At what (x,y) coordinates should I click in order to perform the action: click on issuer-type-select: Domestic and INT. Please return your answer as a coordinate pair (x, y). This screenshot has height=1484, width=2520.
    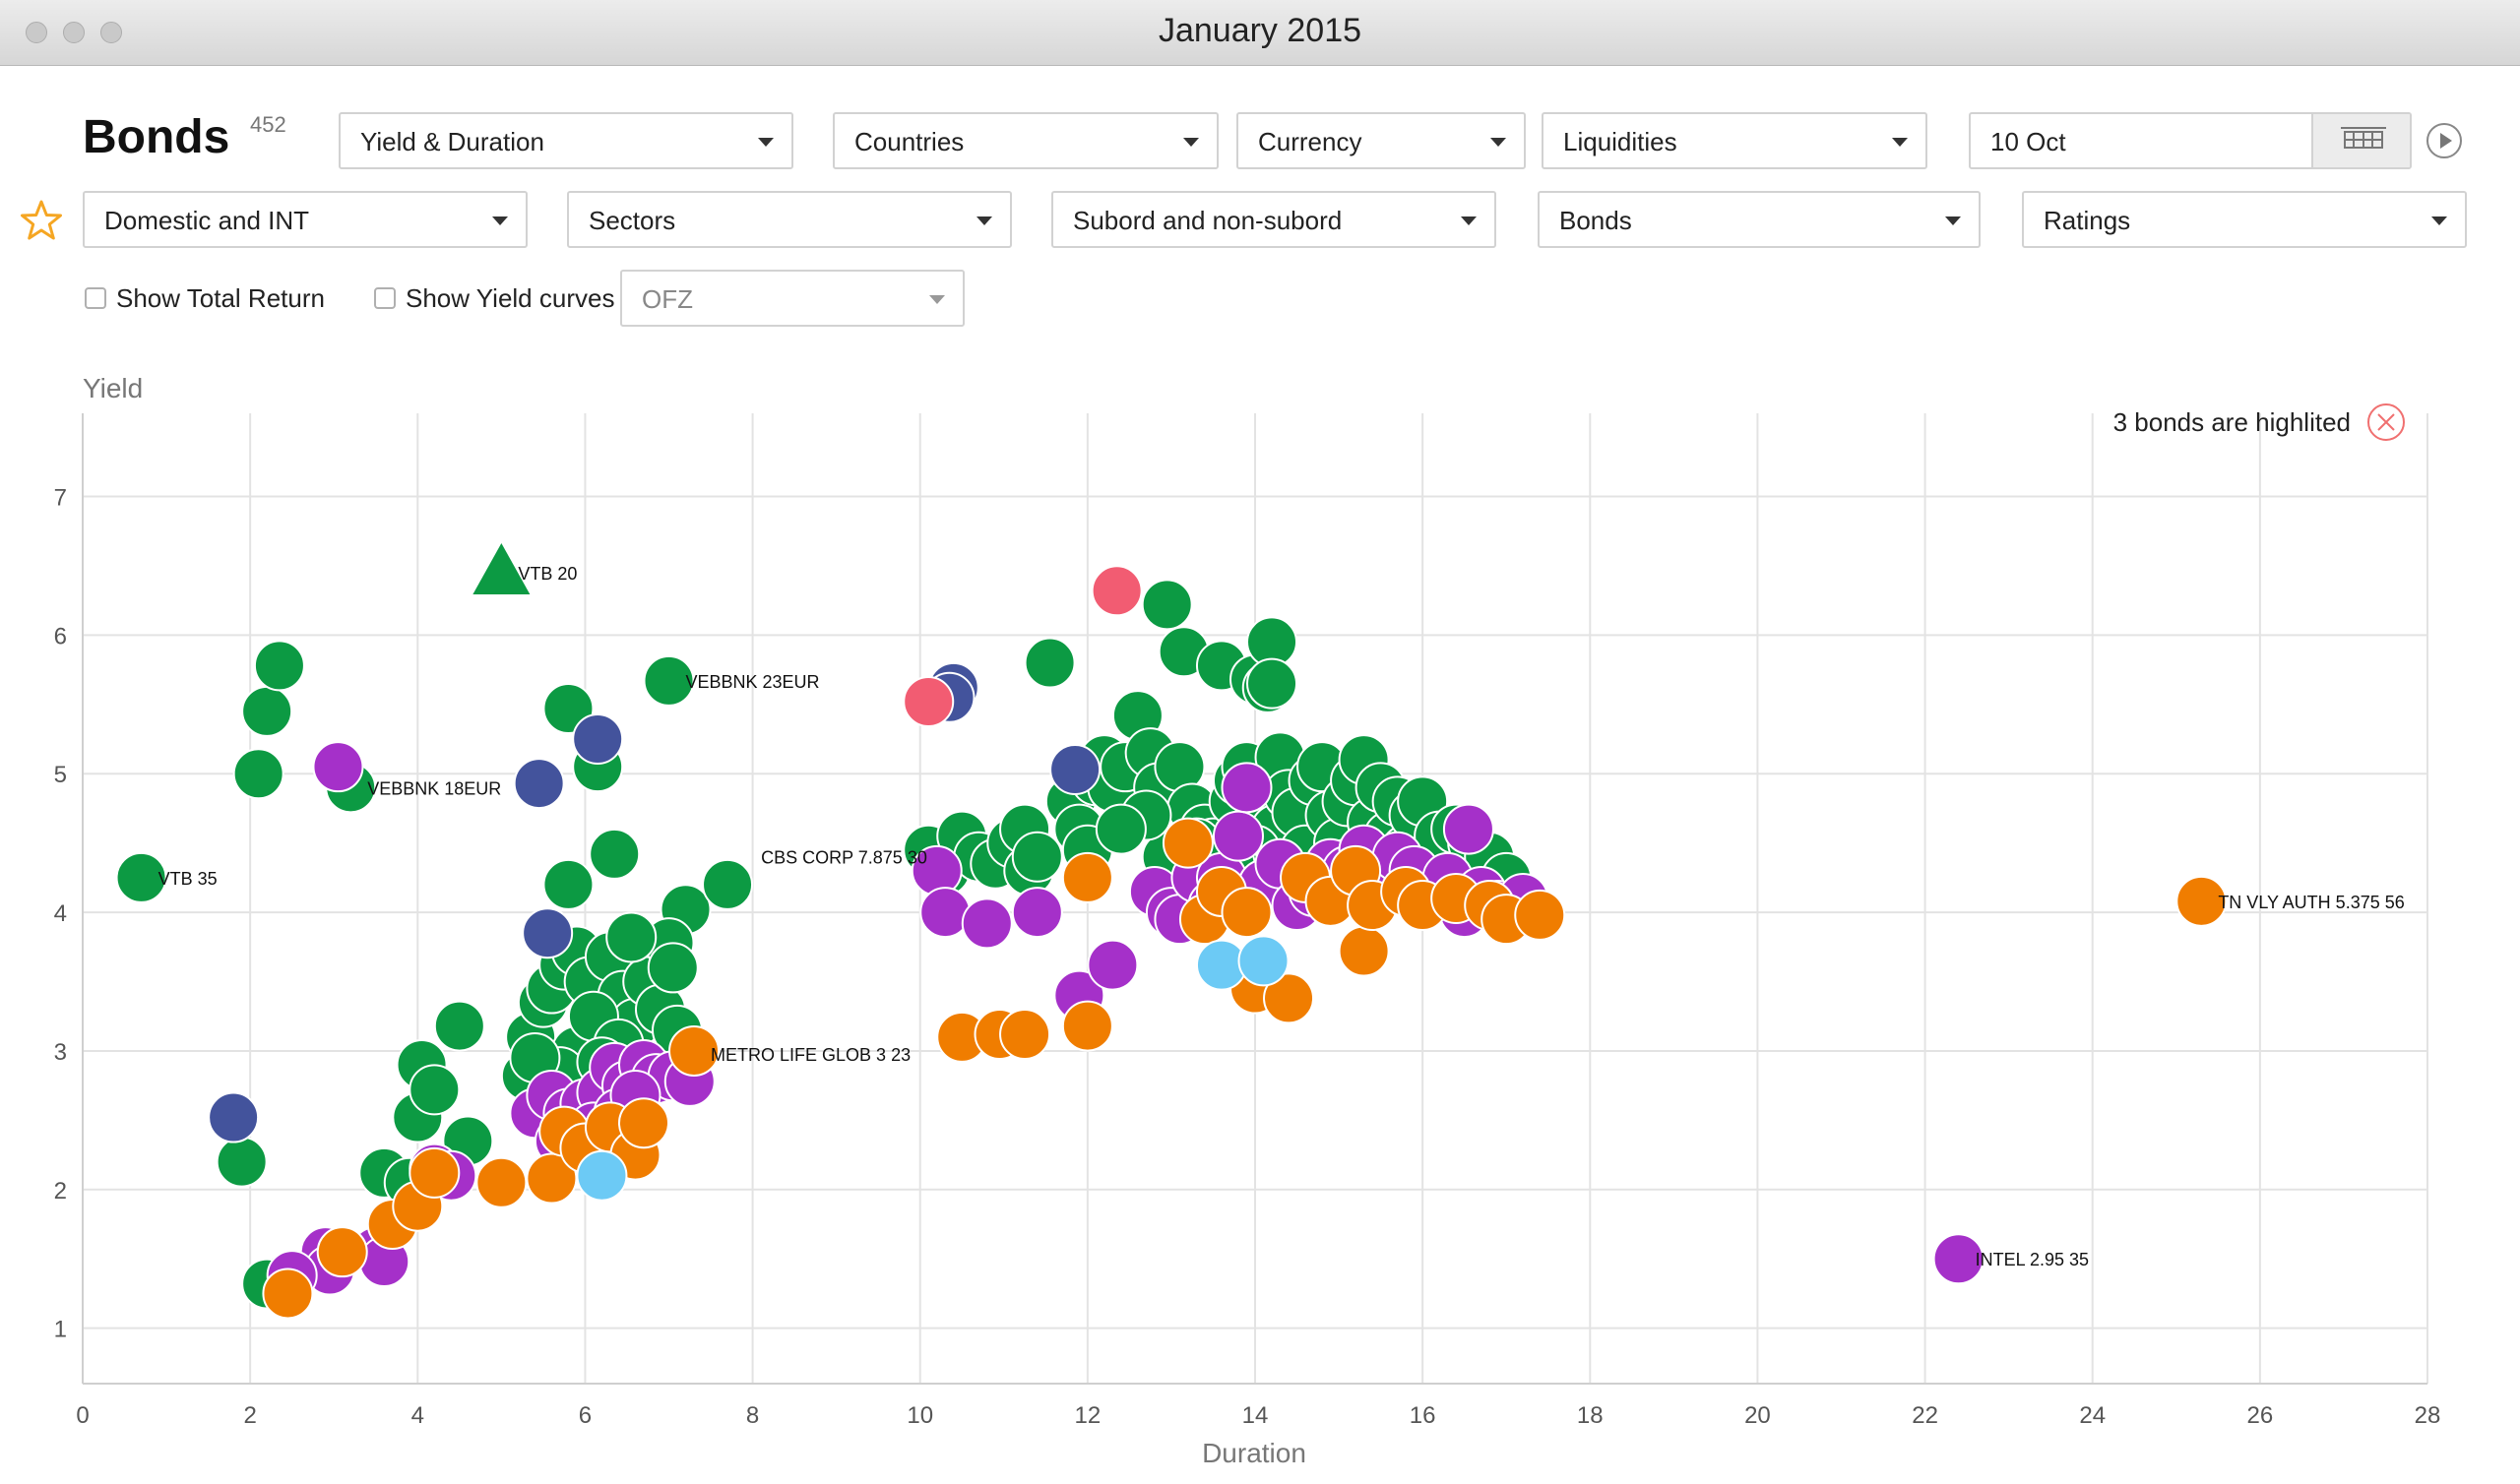
    Looking at the image, I should click on (305, 220).